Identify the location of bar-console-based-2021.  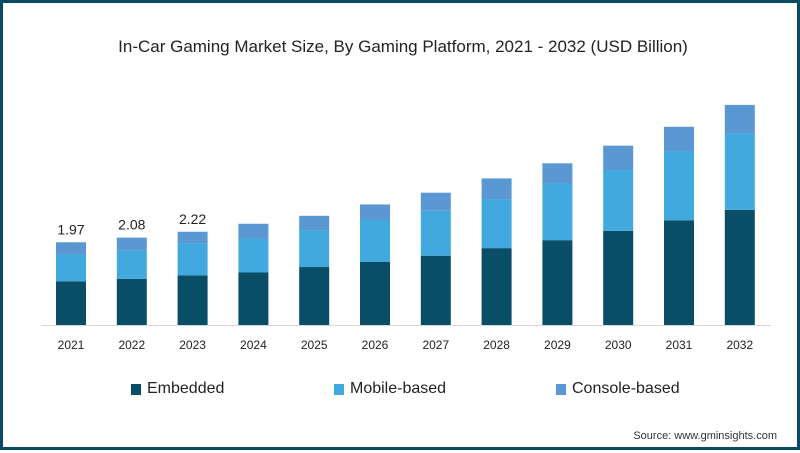
(71, 248).